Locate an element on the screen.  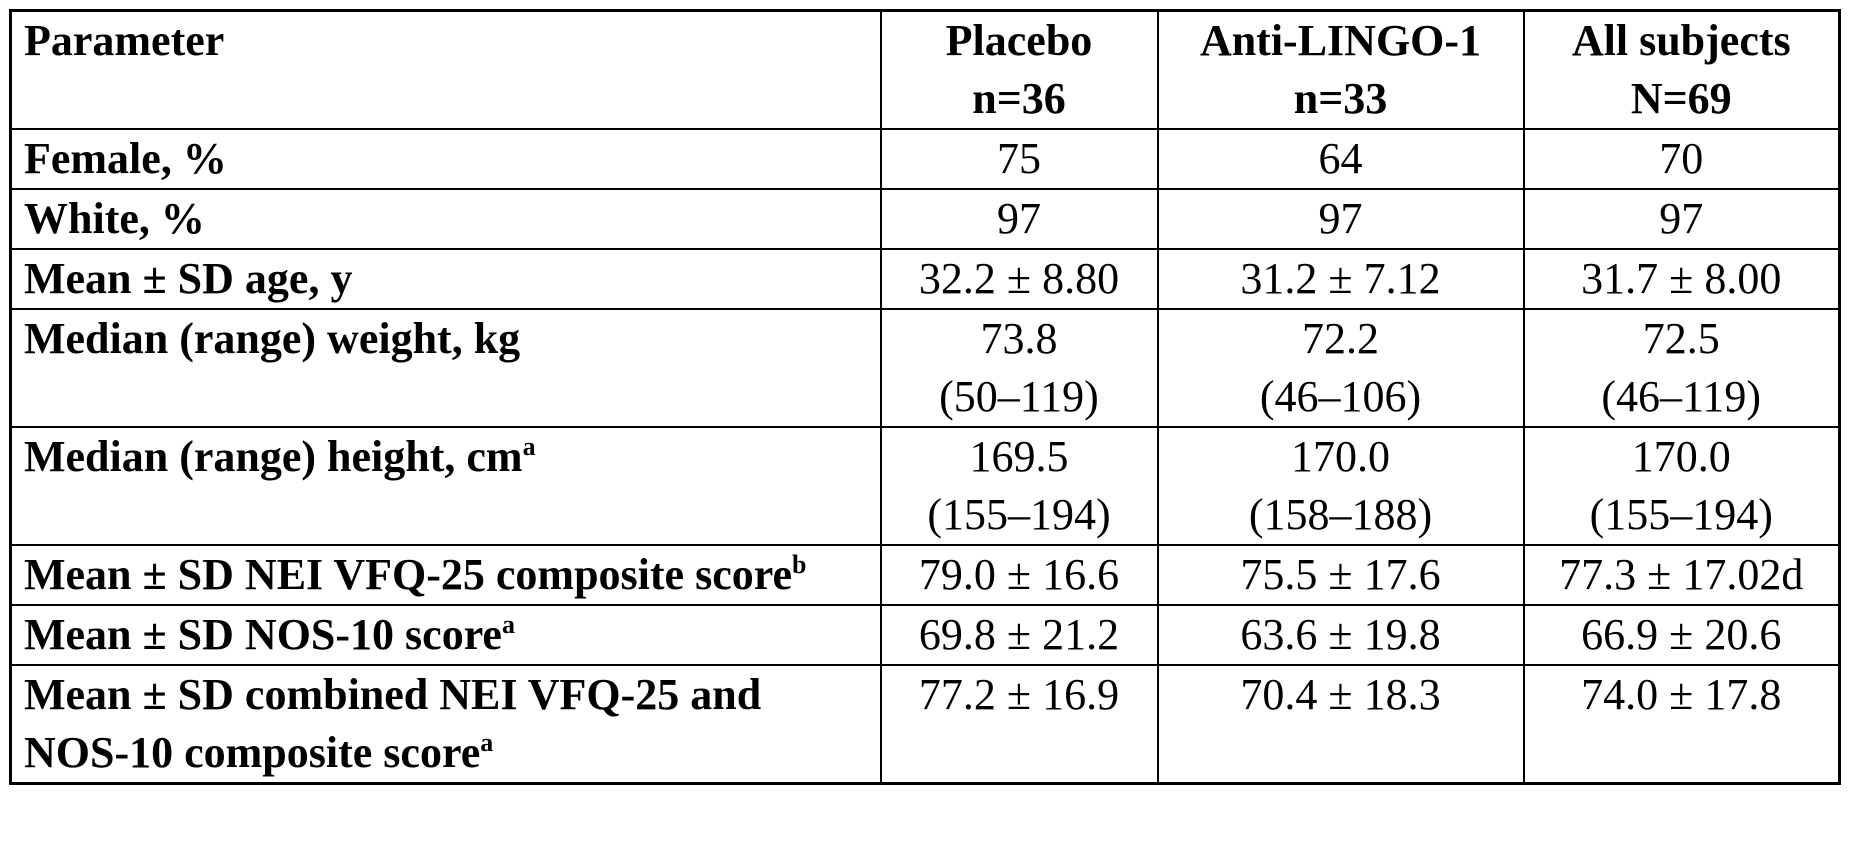
cell-text: 64 is located at coordinates (1341, 159).